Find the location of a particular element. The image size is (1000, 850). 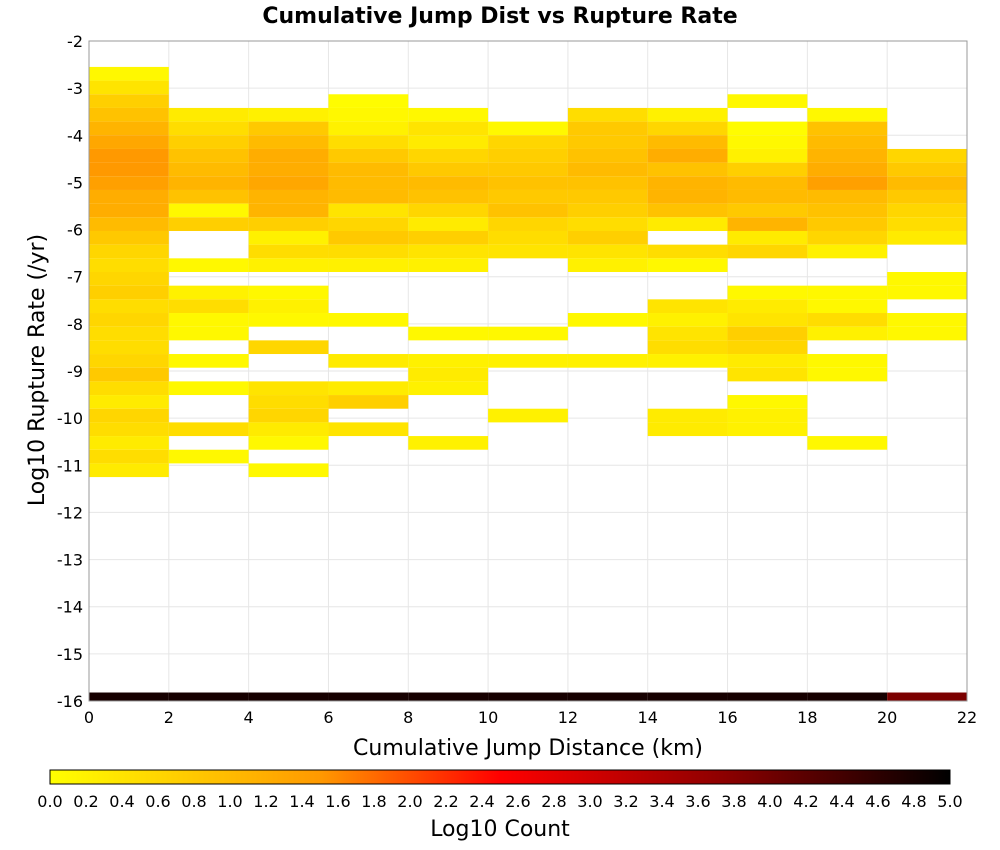

x-tick-label: 18 is located at coordinates (807, 717).